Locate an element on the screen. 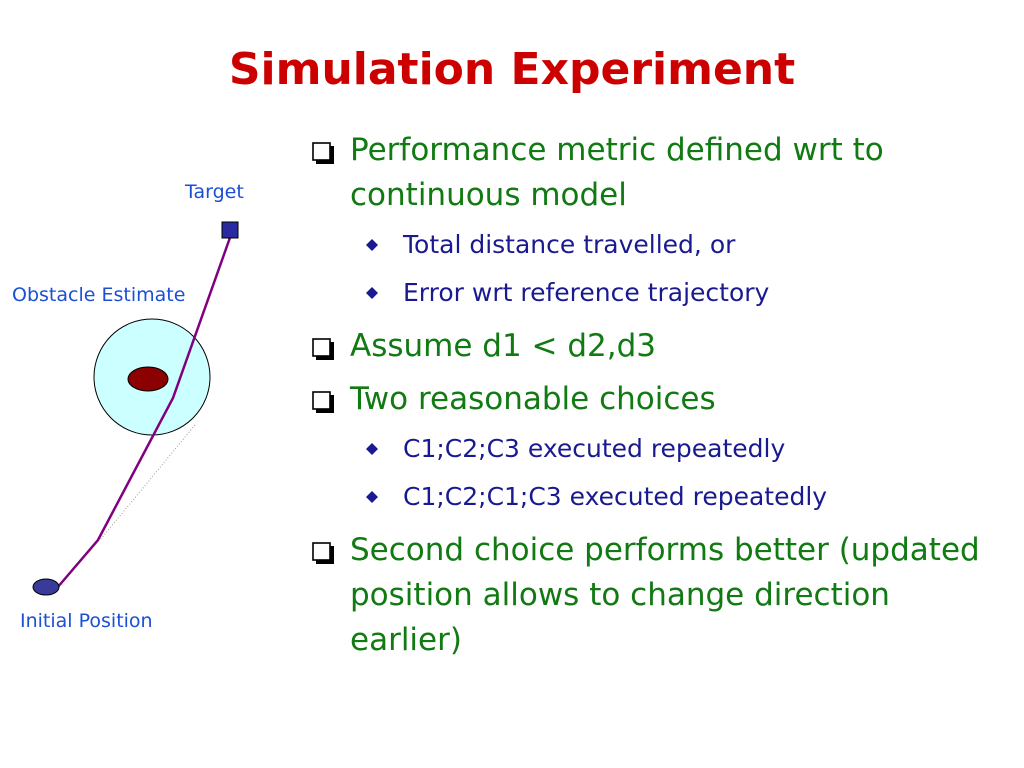 The image size is (1024, 768). initial-position-marker is located at coordinates (46, 587).